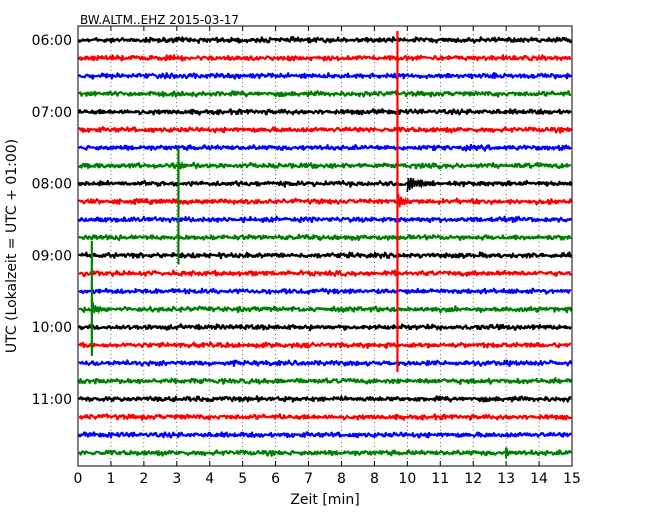 The width and height of the screenshot is (650, 520). What do you see at coordinates (159, 20) in the screenshot?
I see `chart-title: BW.ALTM..EHZ 2015-03-17` at bounding box center [159, 20].